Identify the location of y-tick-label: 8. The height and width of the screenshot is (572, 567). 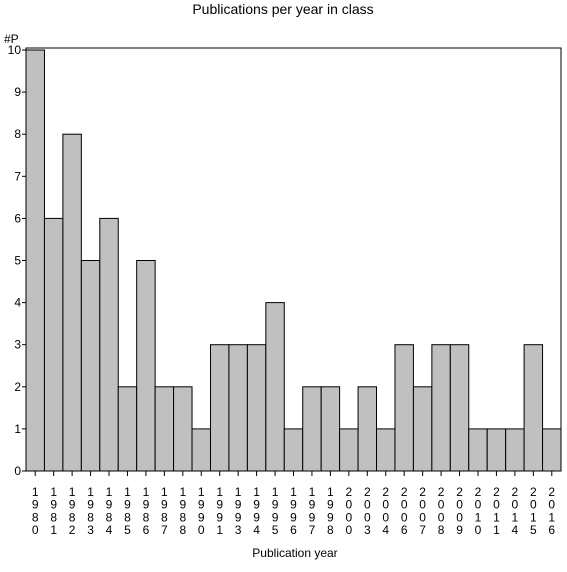
(17, 134).